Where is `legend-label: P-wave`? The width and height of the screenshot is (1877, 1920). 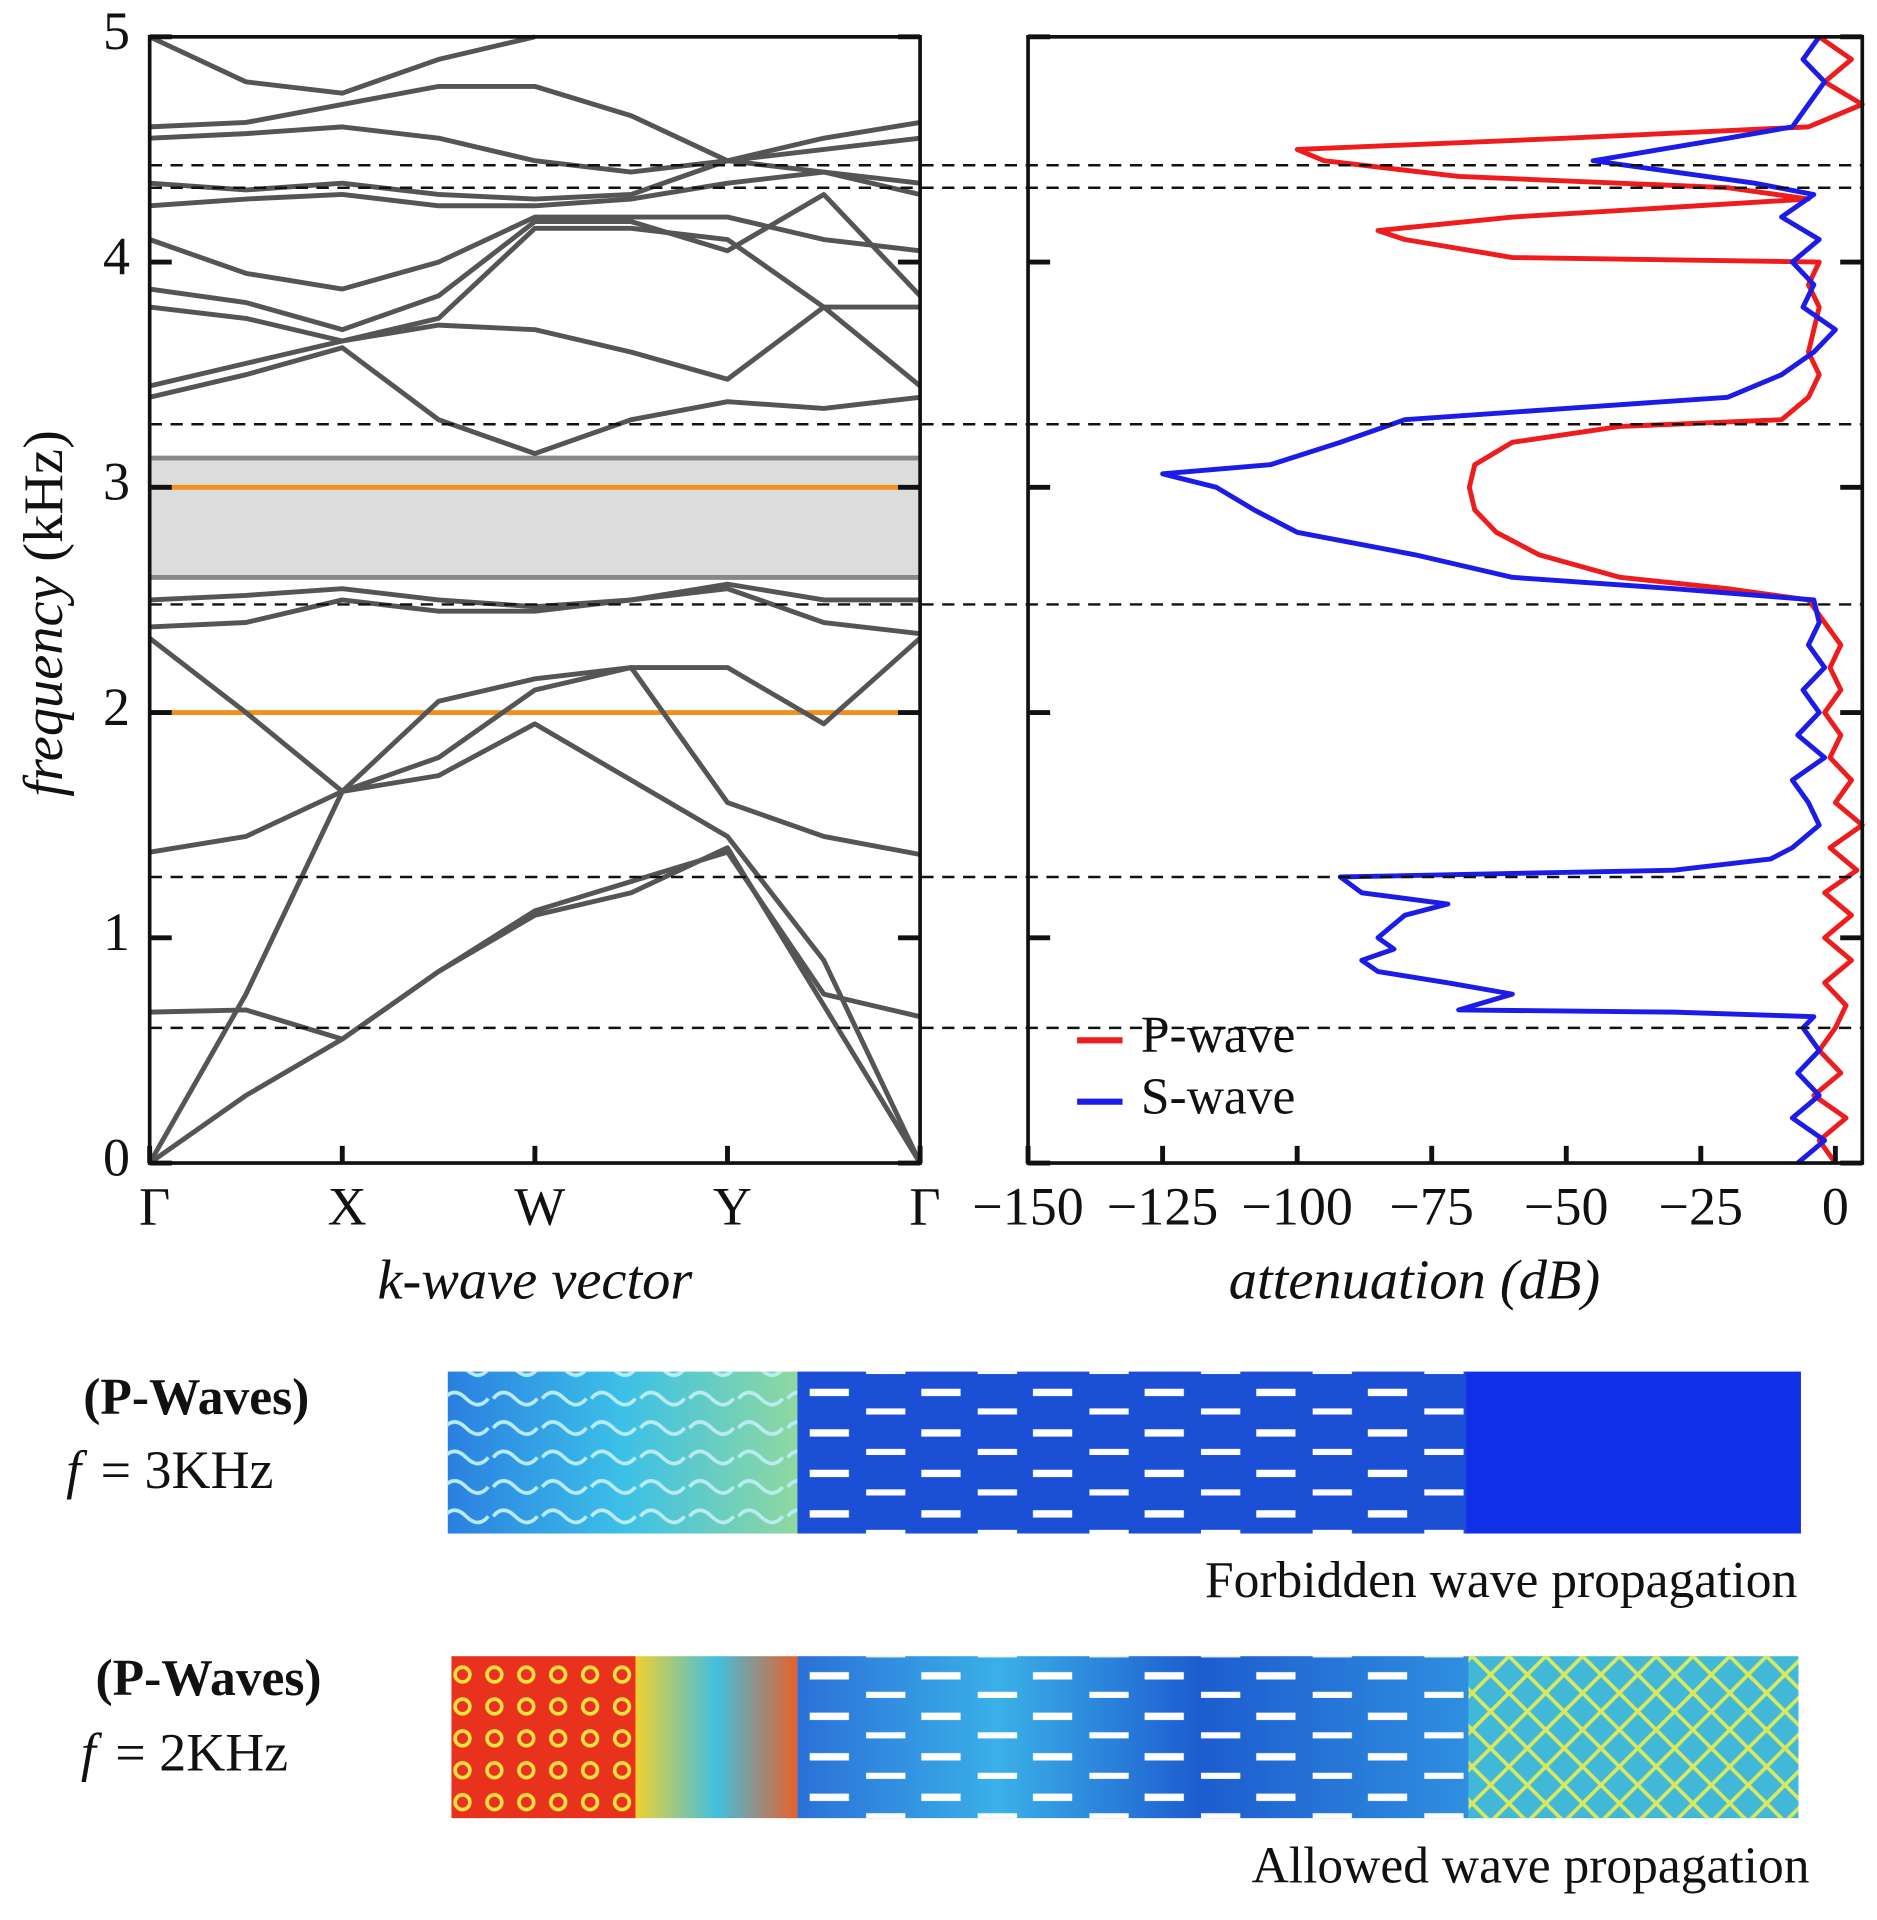
legend-label: P-wave is located at coordinates (1218, 1035).